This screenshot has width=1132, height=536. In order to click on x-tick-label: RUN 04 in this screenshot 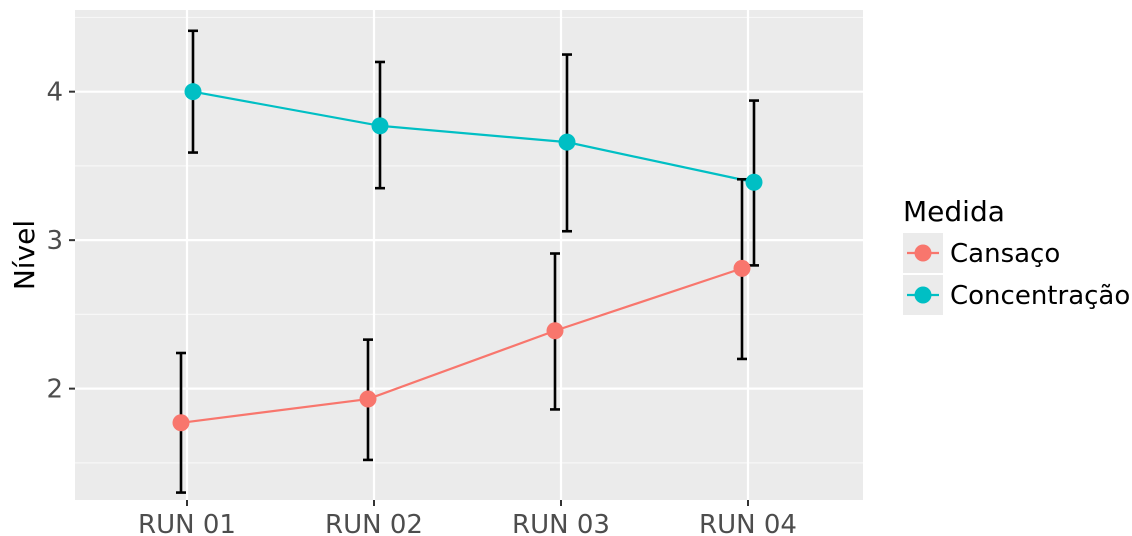, I will do `click(748, 523)`.